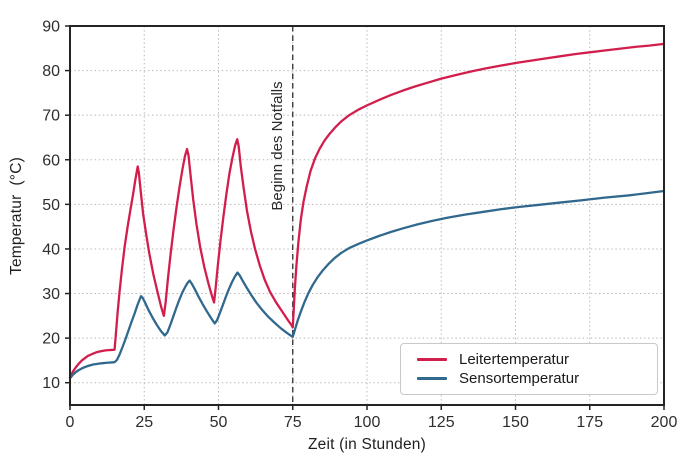 The image size is (700, 467). What do you see at coordinates (51, 71) in the screenshot?
I see `y-tick-label: 80` at bounding box center [51, 71].